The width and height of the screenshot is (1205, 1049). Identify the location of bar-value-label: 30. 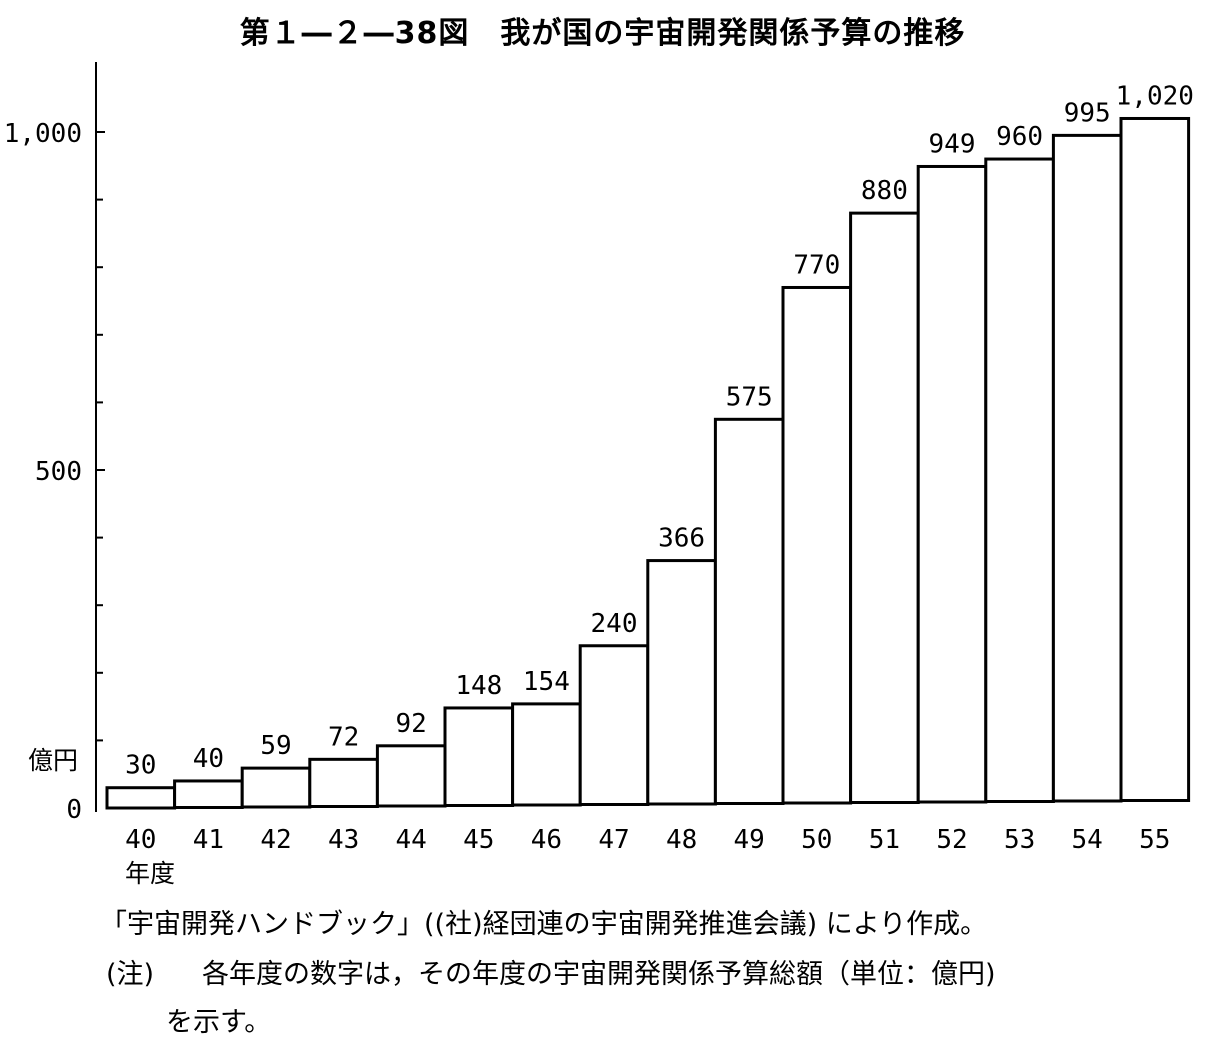
(140, 766).